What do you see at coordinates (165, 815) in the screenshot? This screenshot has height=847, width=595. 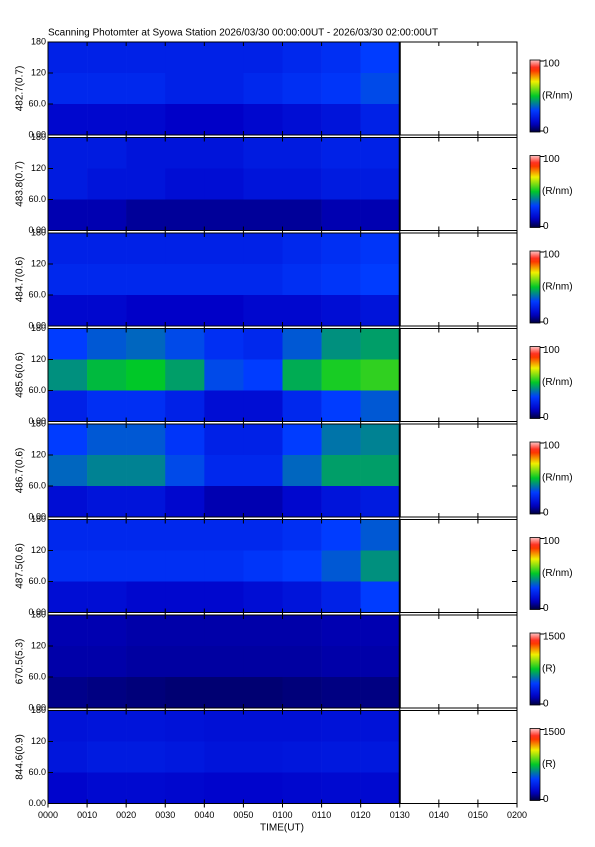 I see `x-tick-label: 0030` at bounding box center [165, 815].